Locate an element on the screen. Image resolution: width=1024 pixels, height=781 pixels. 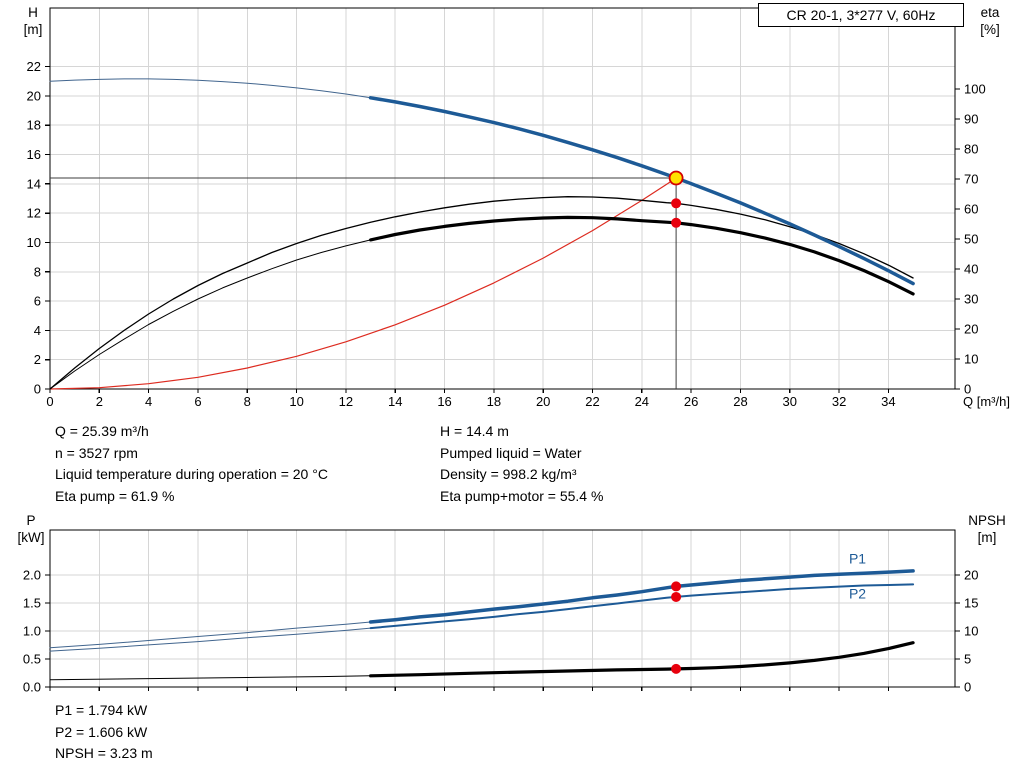
duty-point is located at coordinates (676, 178).